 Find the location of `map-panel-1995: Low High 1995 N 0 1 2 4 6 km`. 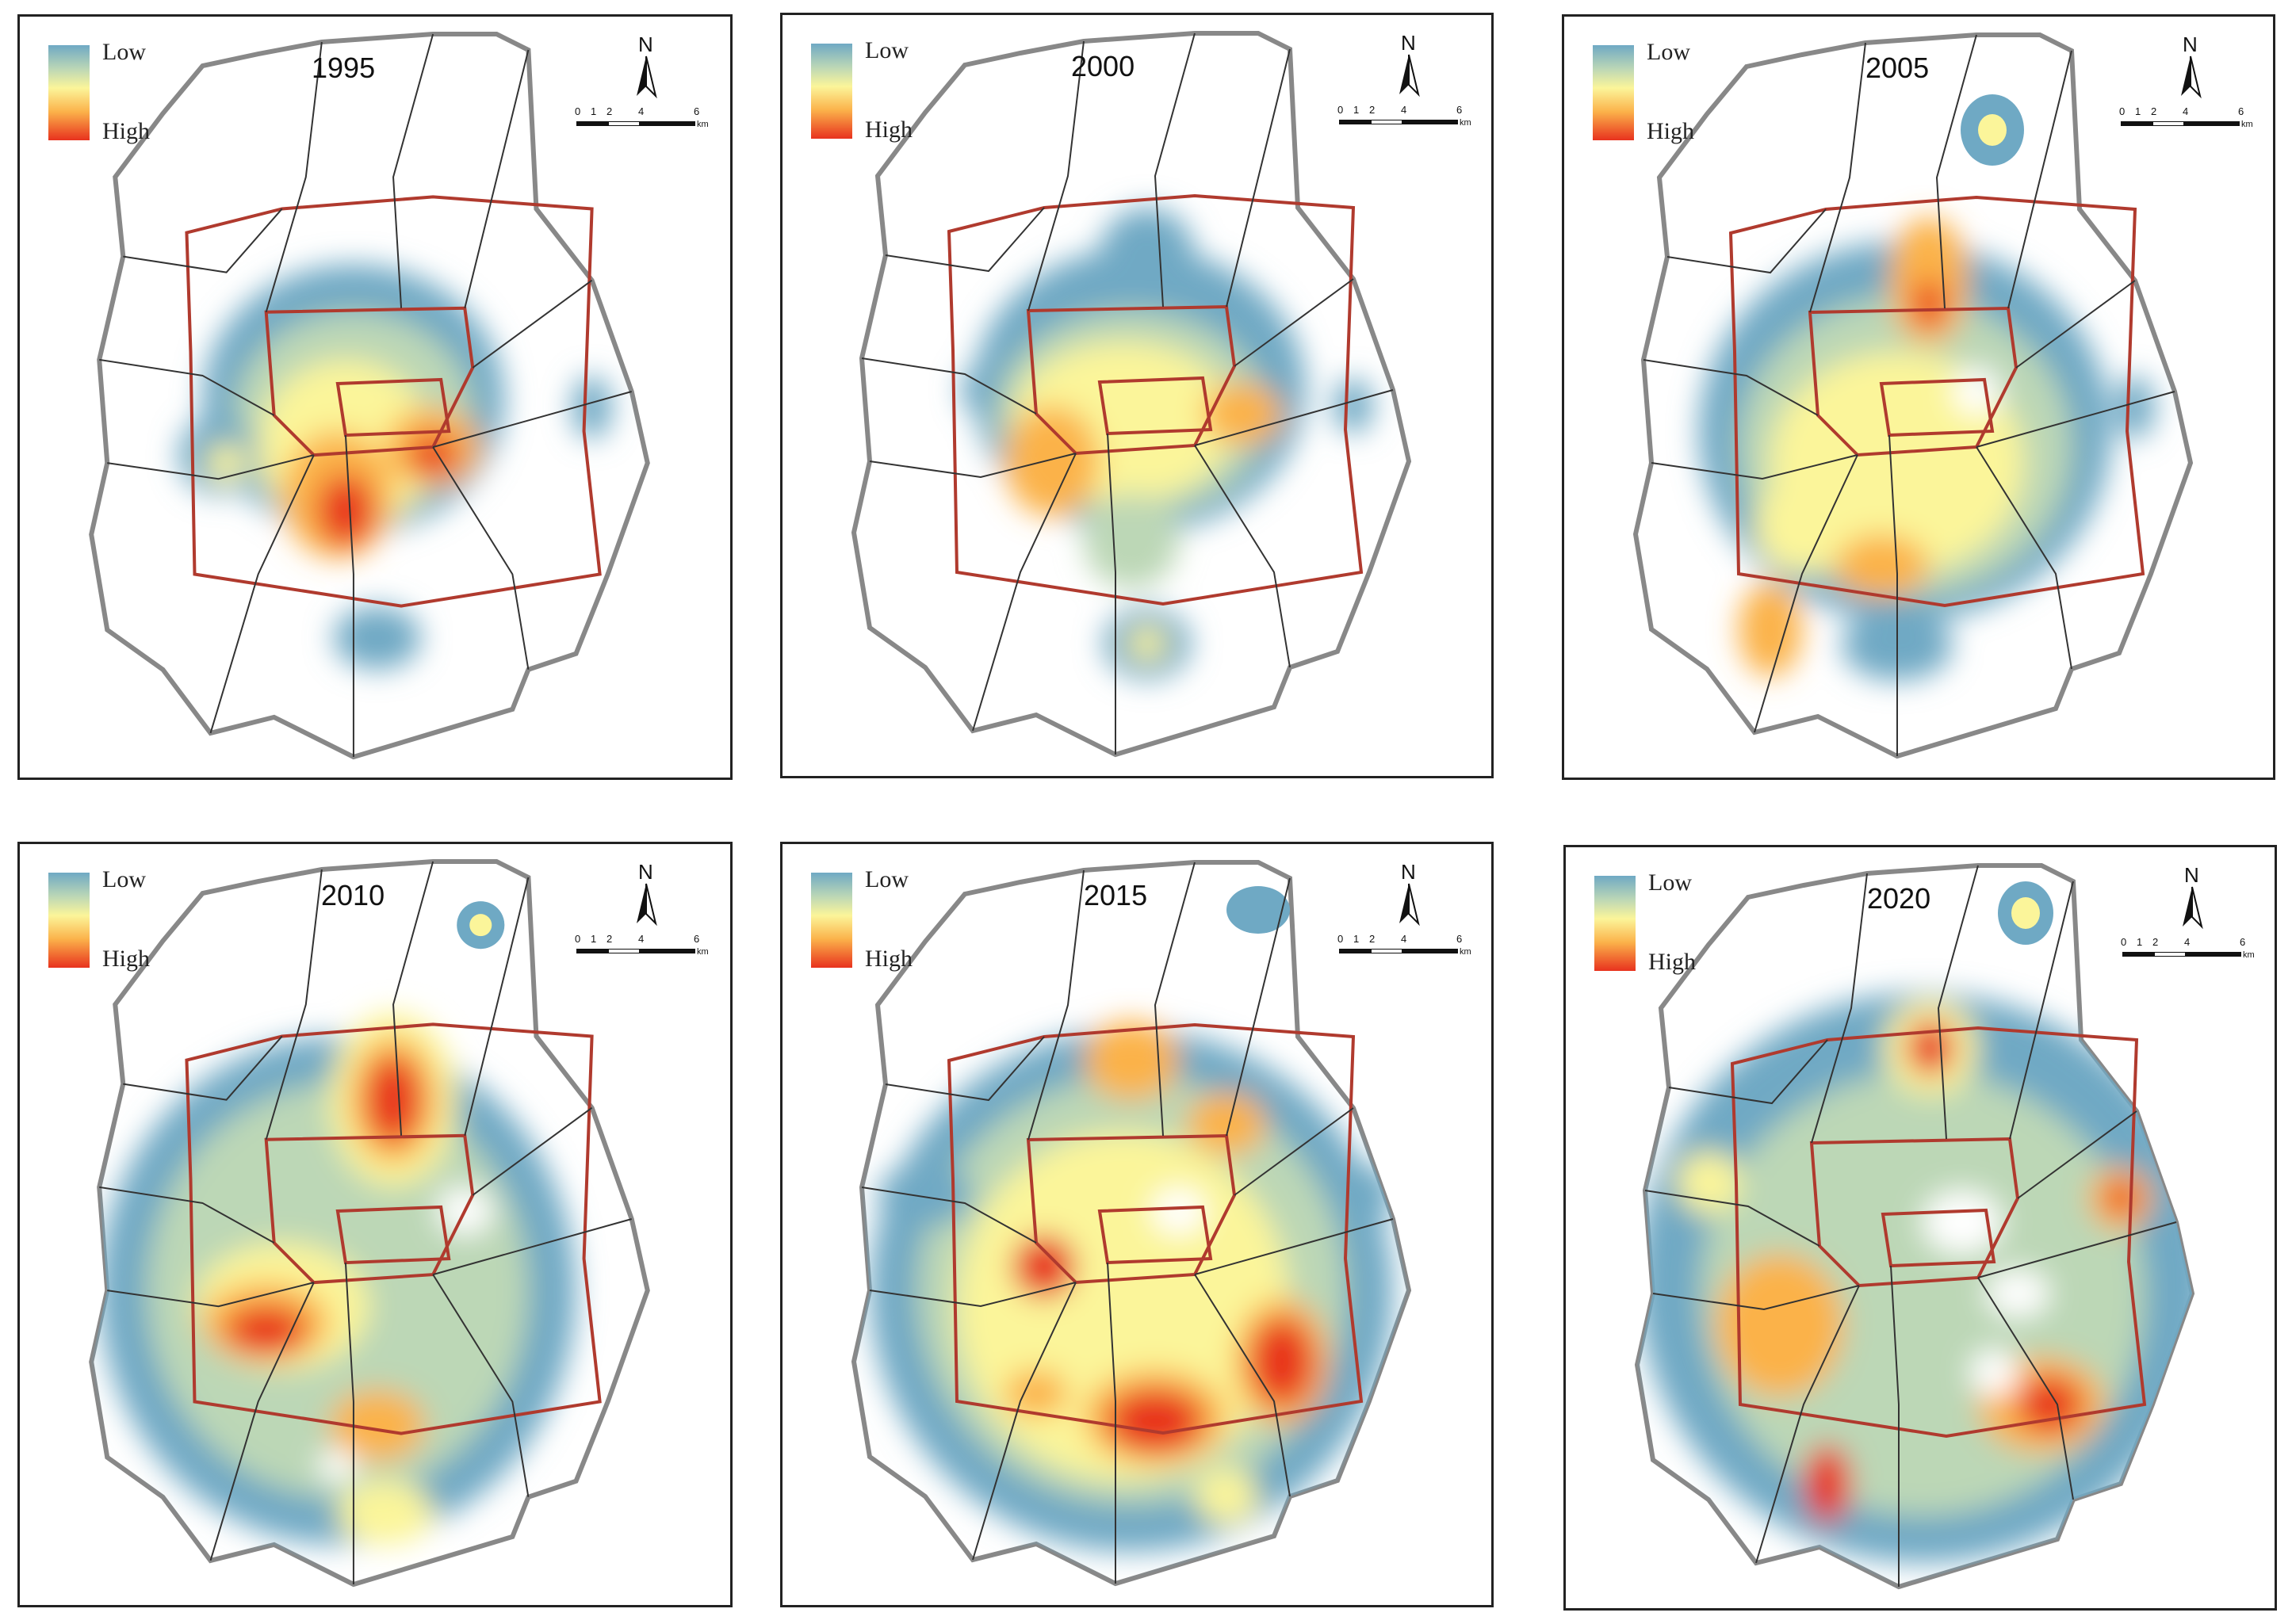

map-panel-1995: Low High 1995 N 0 1 2 4 6 km is located at coordinates (375, 397).